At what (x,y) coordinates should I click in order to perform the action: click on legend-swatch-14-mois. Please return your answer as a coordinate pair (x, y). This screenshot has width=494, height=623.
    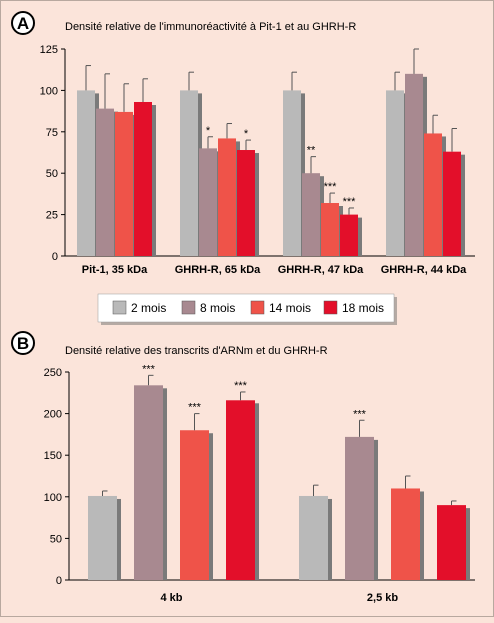
    Looking at the image, I should click on (257, 307).